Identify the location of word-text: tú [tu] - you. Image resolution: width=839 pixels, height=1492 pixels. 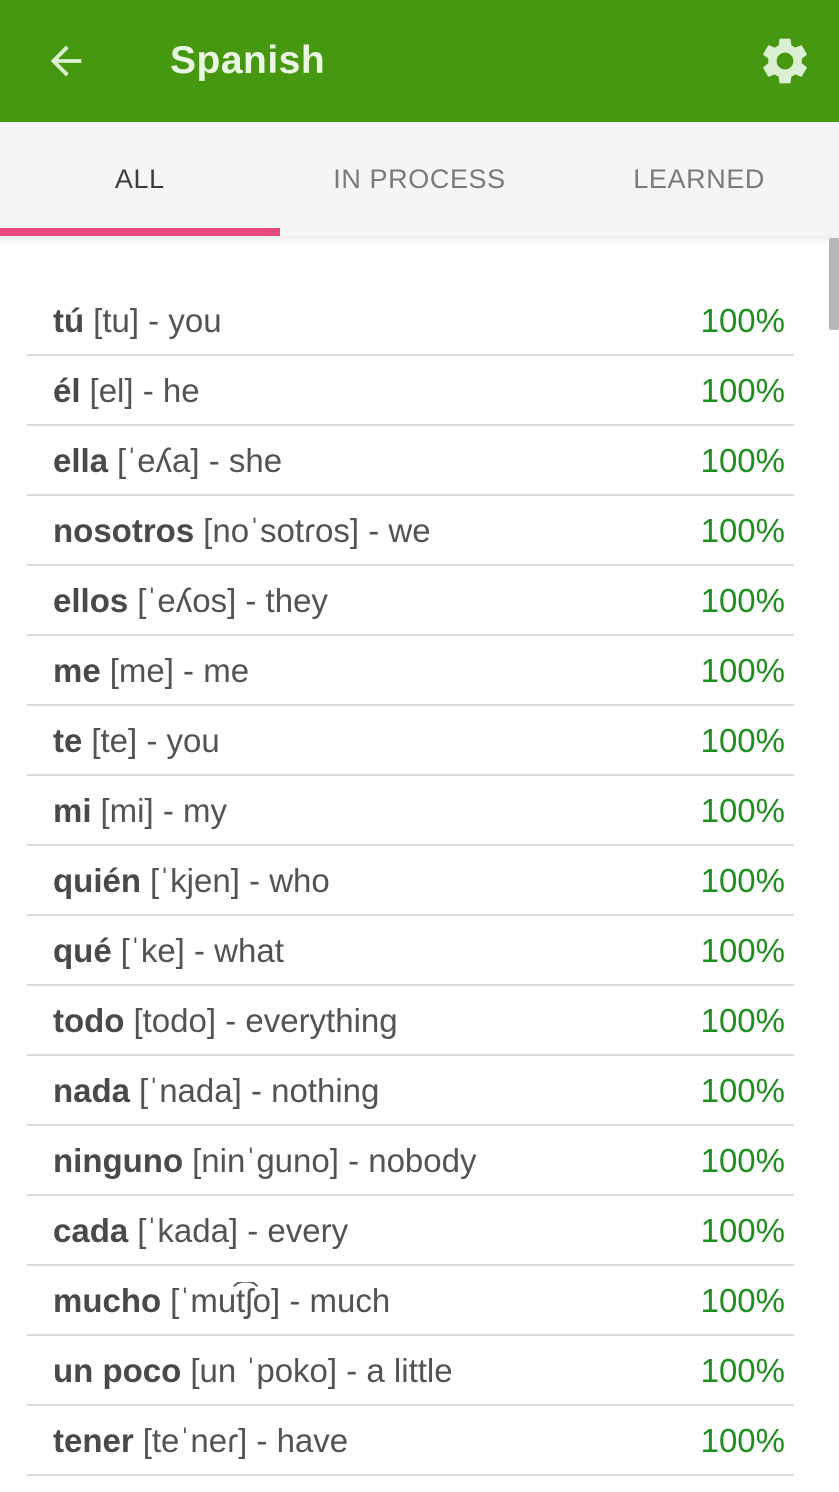
(137, 321).